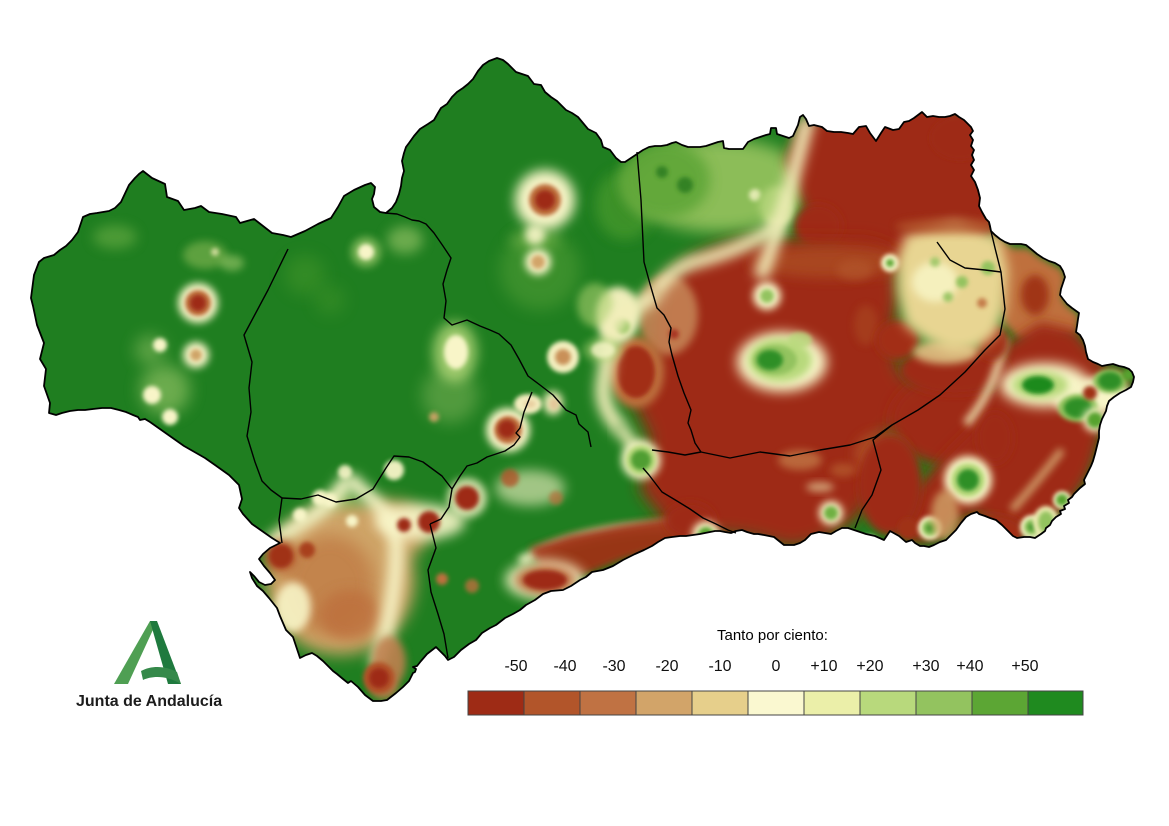 The height and width of the screenshot is (826, 1169). Describe the element at coordinates (823, 666) in the screenshot. I see `svg-text: +10` at that location.